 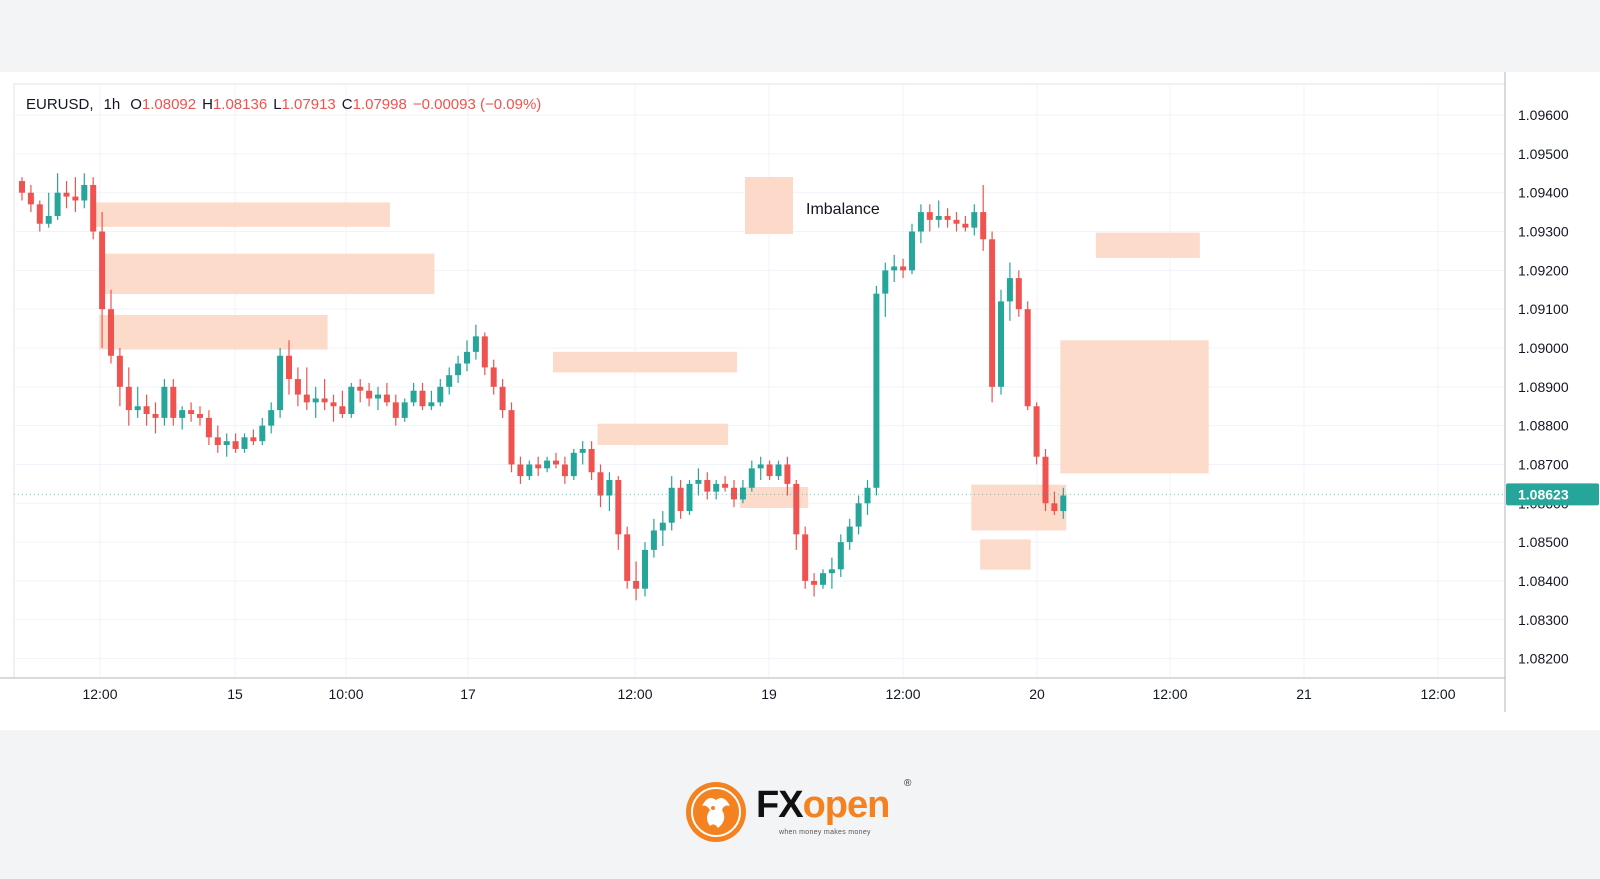 I want to click on timeframe-label: 1h, so click(x=112, y=104).